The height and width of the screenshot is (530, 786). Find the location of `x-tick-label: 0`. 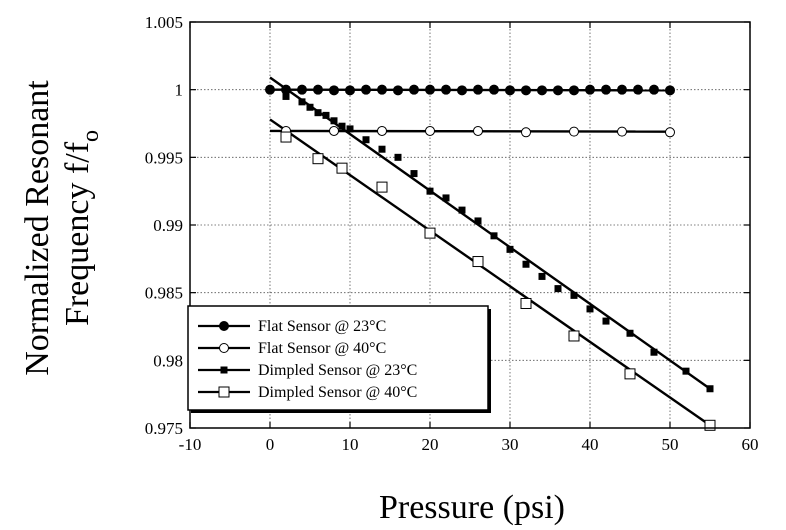

x-tick-label: 0 is located at coordinates (270, 444).